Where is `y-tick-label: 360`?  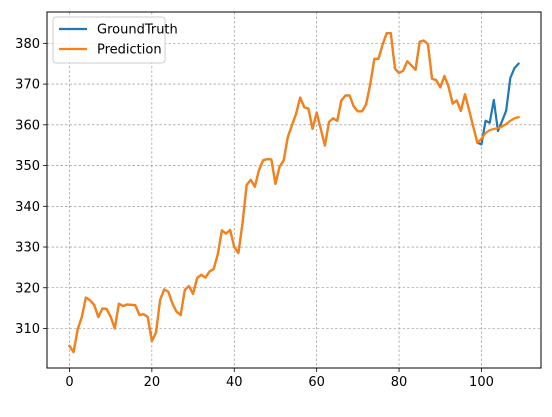
y-tick-label: 360 is located at coordinates (27, 125).